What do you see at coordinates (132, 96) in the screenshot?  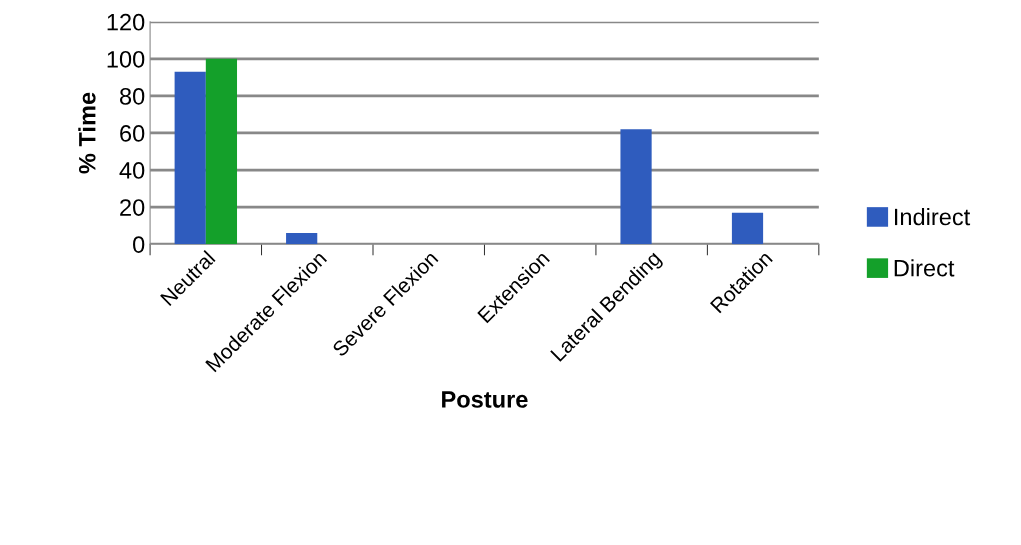 I see `y-tick-label: 80` at bounding box center [132, 96].